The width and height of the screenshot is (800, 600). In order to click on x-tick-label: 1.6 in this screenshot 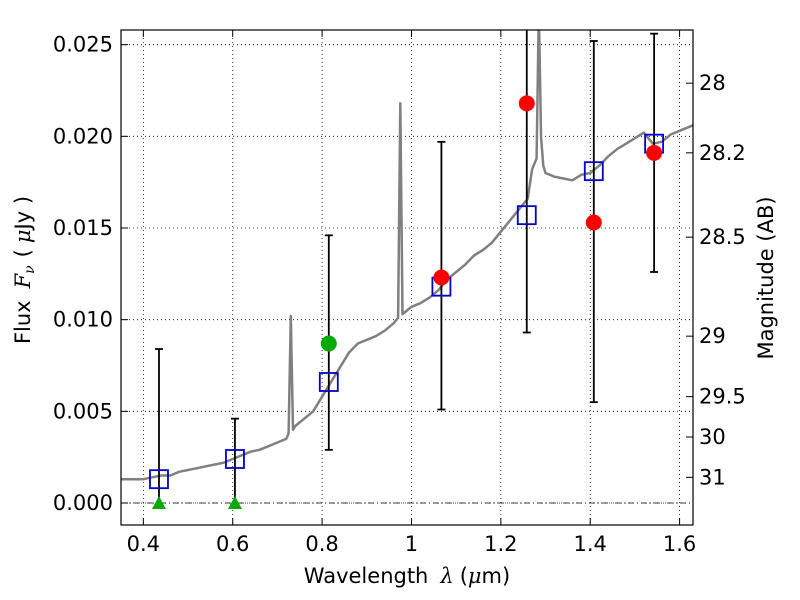, I will do `click(679, 544)`.